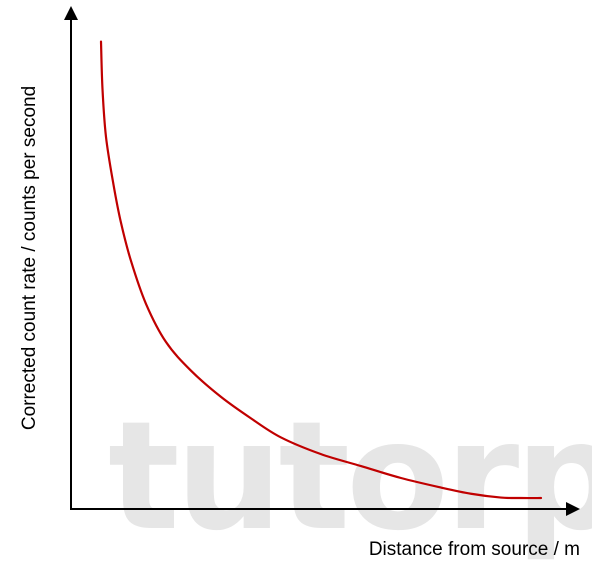  Describe the element at coordinates (29, 258) in the screenshot. I see `y-axis-title: Corrected count rate / counts per second` at that location.